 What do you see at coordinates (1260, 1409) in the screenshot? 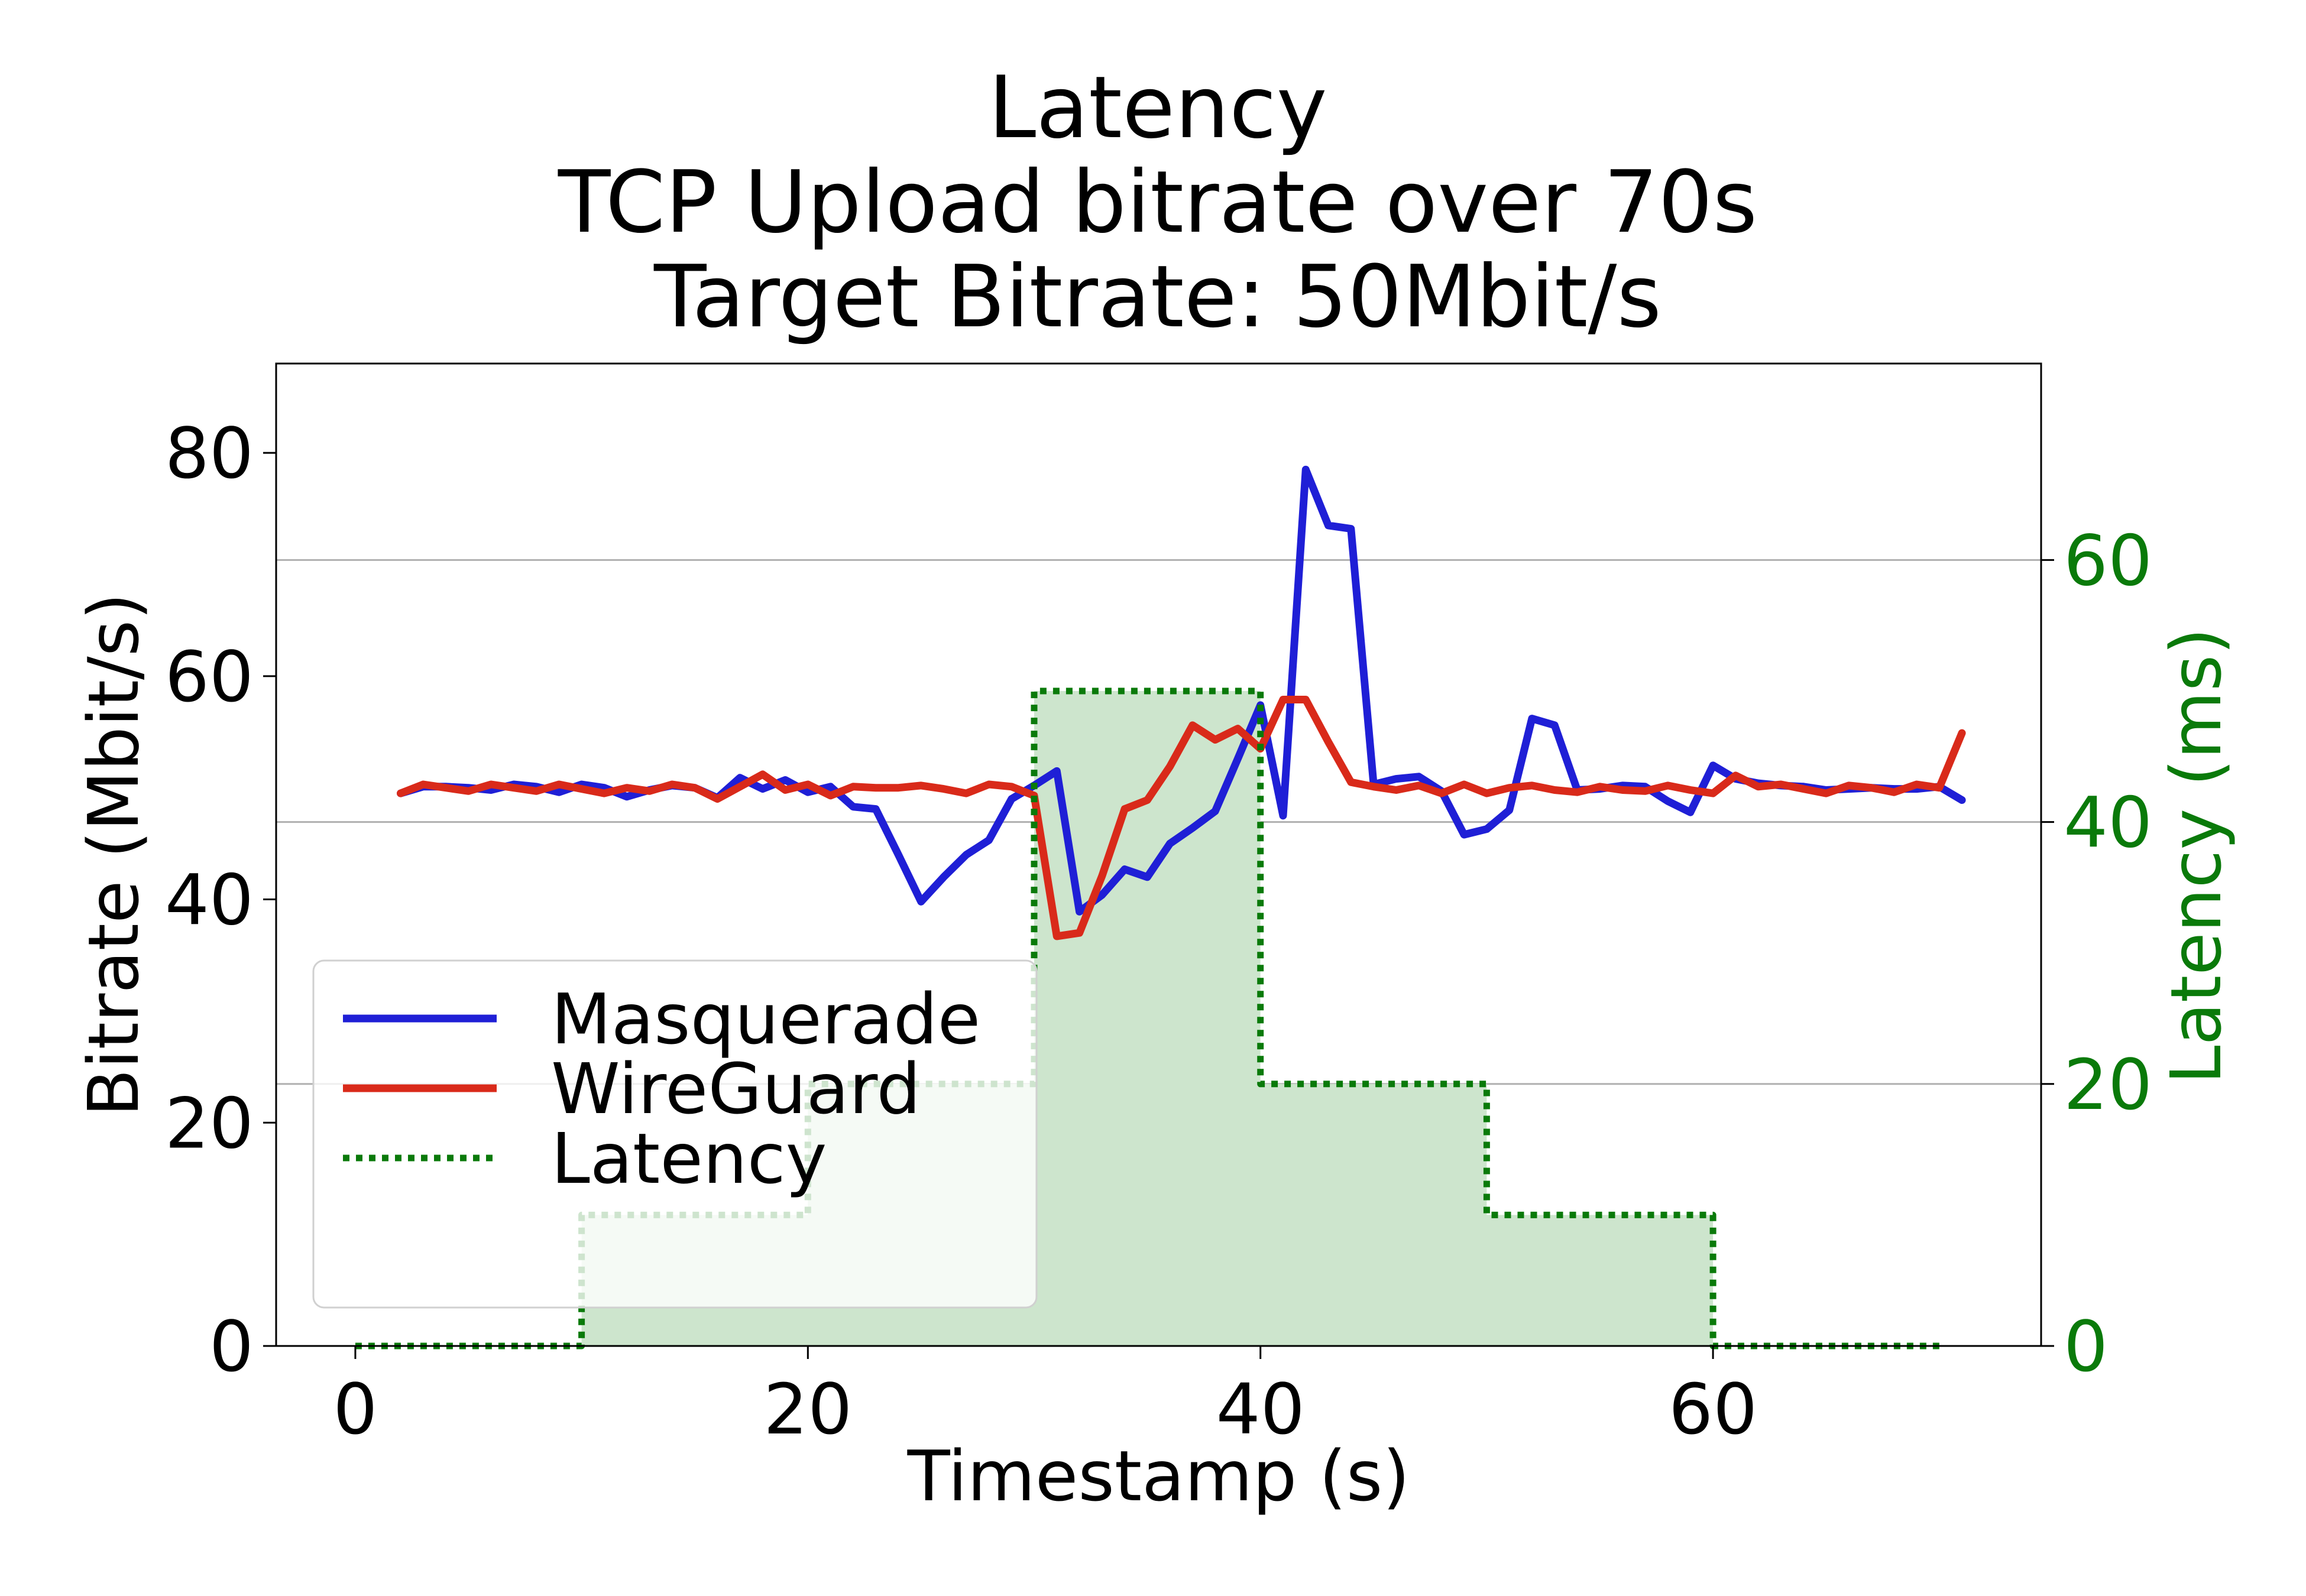
I see `x-tick-label: 40` at bounding box center [1260, 1409].